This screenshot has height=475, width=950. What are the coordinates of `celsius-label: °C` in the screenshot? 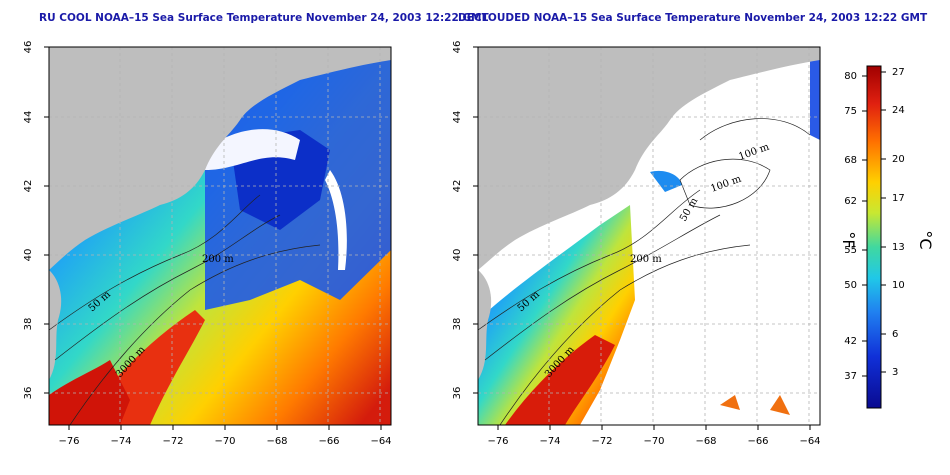 It's located at (925, 239).